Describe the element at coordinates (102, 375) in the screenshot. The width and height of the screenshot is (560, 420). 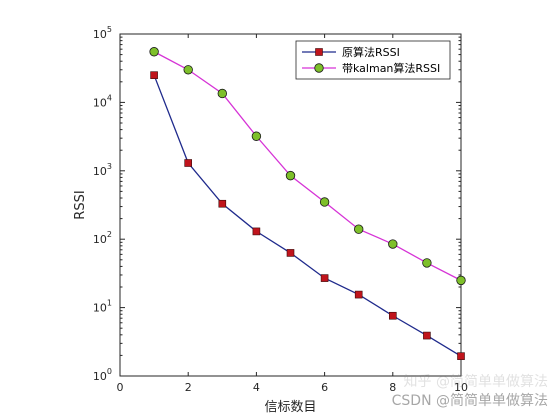
I see `y-tick-label: 10⁰` at that location.